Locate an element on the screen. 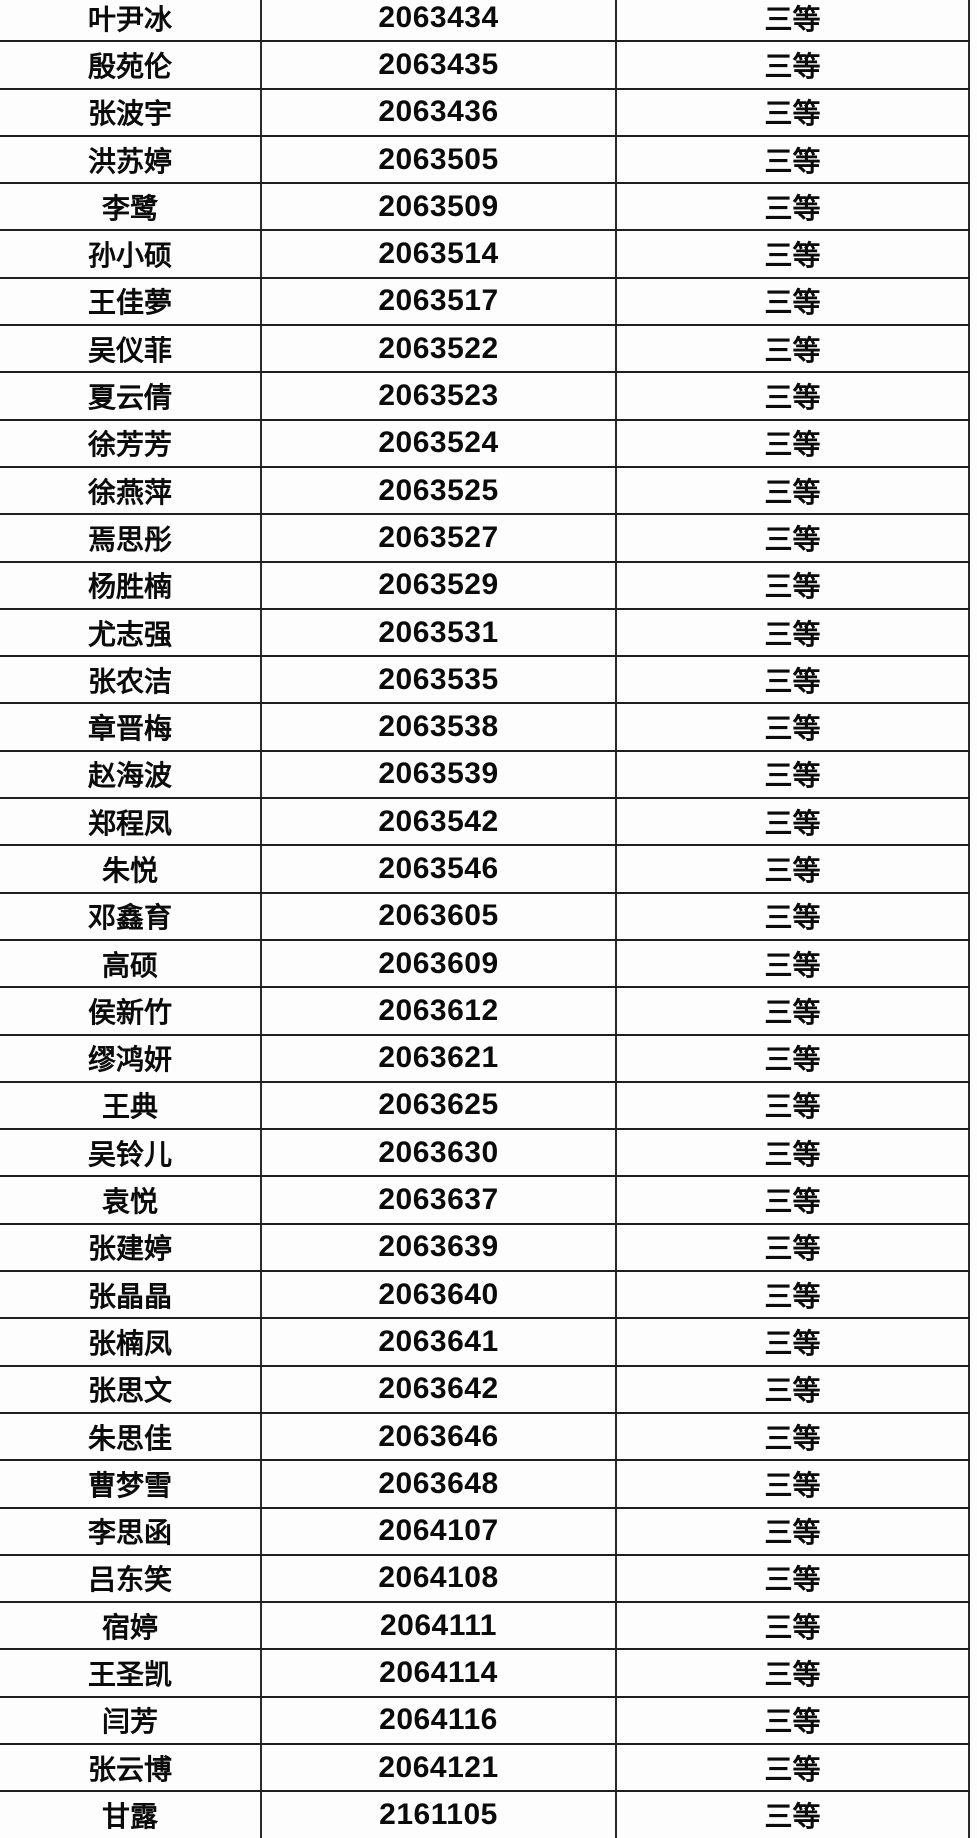 This screenshot has height=1838, width=977. table-row: 朱思佳 2063646 三等 is located at coordinates (485, 1437).